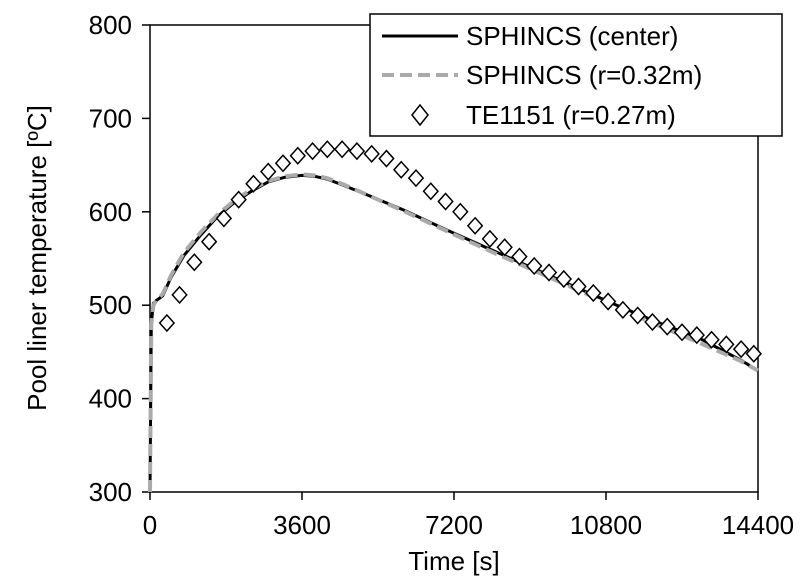  Describe the element at coordinates (453, 561) in the screenshot. I see `x-axis-title: Time [s]` at that location.